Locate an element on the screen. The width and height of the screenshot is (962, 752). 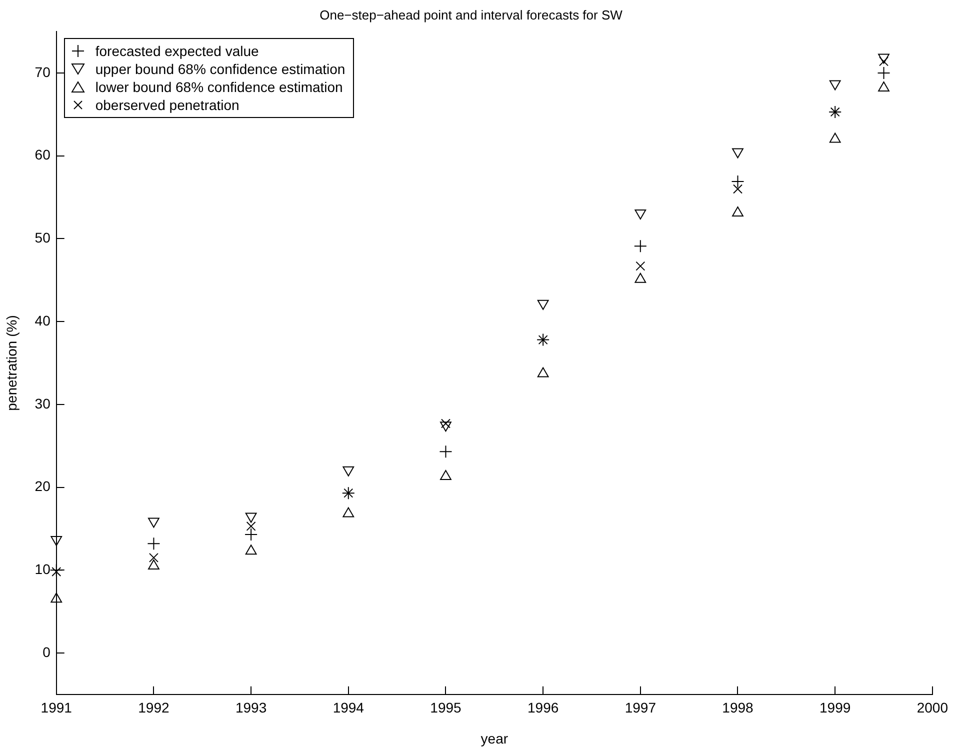
x-tick-label: 1998 is located at coordinates (738, 708).